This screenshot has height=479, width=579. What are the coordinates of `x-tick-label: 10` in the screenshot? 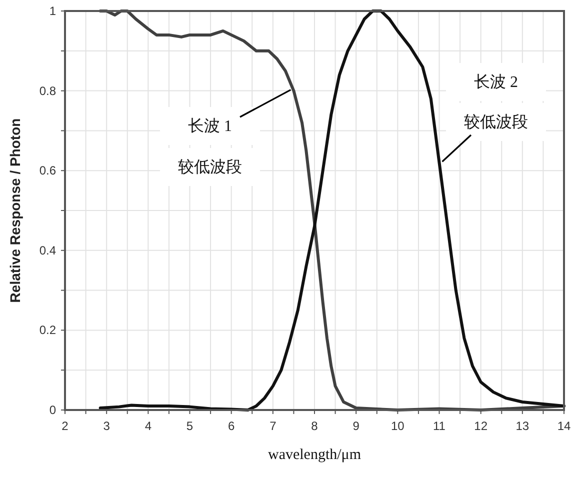 It's located at (397, 426).